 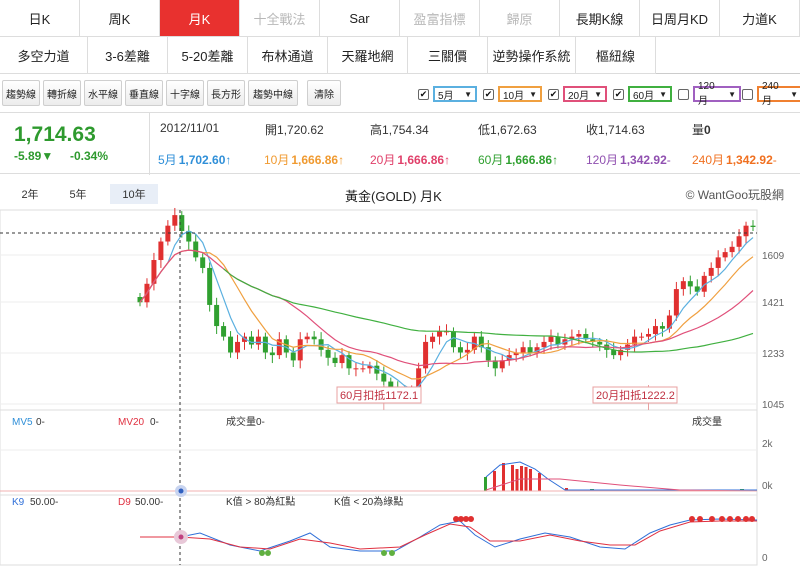 I want to click on ma-period-select: 5月 ▼, so click(x=455, y=94).